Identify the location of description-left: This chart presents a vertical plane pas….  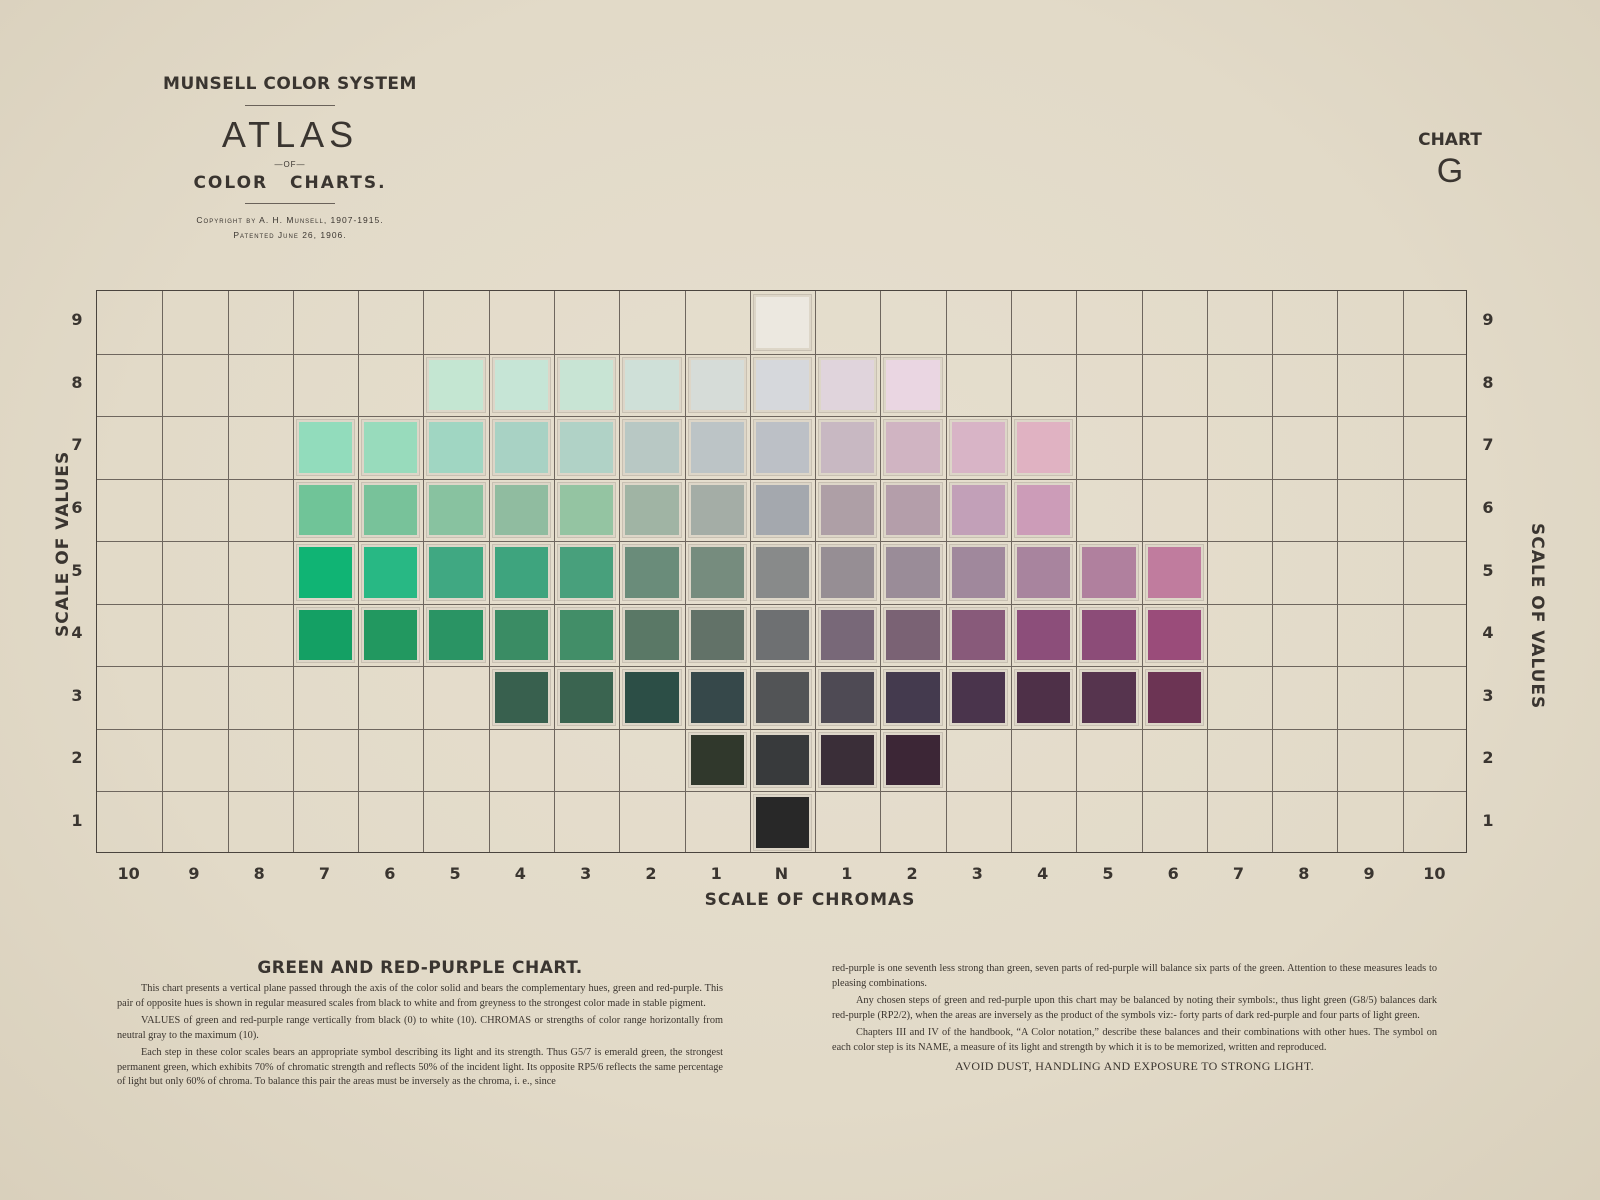
(420, 1036).